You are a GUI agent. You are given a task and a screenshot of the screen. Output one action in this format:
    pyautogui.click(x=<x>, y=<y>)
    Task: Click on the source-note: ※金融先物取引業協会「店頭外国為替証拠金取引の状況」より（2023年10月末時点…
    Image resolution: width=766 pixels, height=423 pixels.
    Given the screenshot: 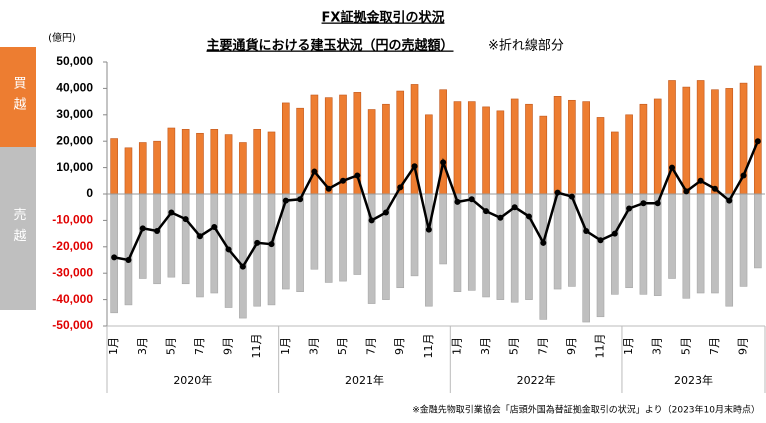 What is the action you would take?
    pyautogui.click(x=586, y=410)
    